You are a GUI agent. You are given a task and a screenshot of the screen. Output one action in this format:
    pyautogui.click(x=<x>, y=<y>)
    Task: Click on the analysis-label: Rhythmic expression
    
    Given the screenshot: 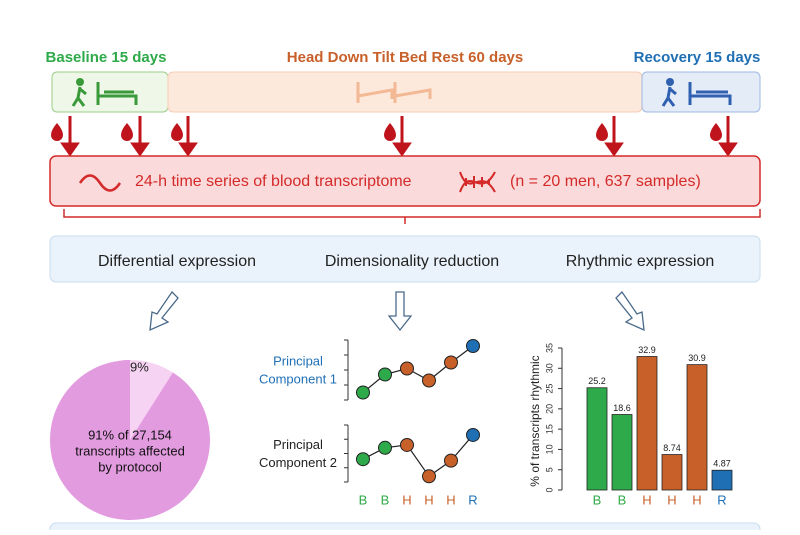 What is the action you would take?
    pyautogui.click(x=640, y=261)
    